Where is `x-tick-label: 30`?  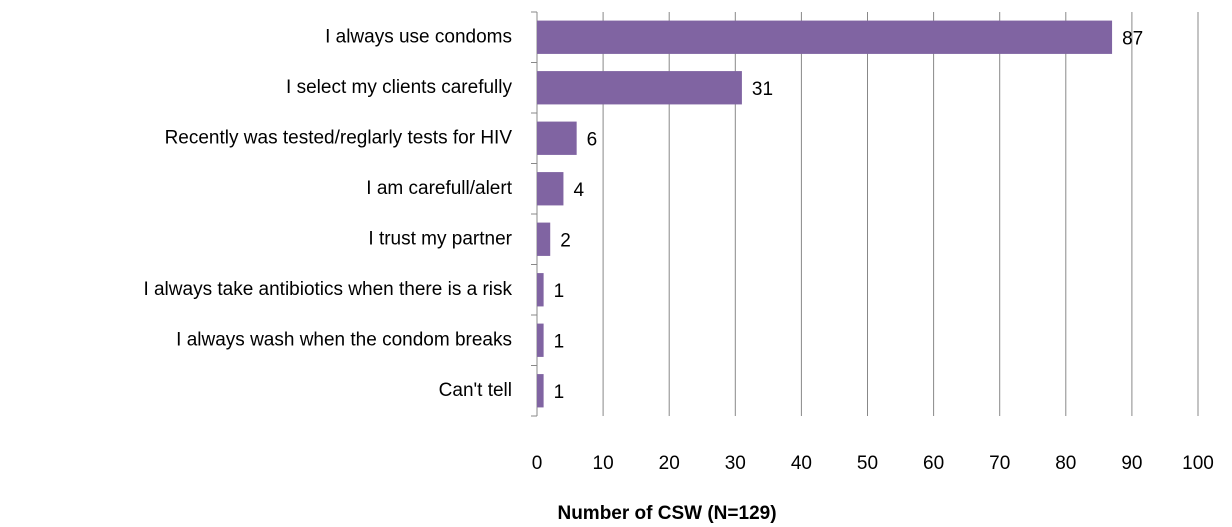 x-tick-label: 30 is located at coordinates (735, 463).